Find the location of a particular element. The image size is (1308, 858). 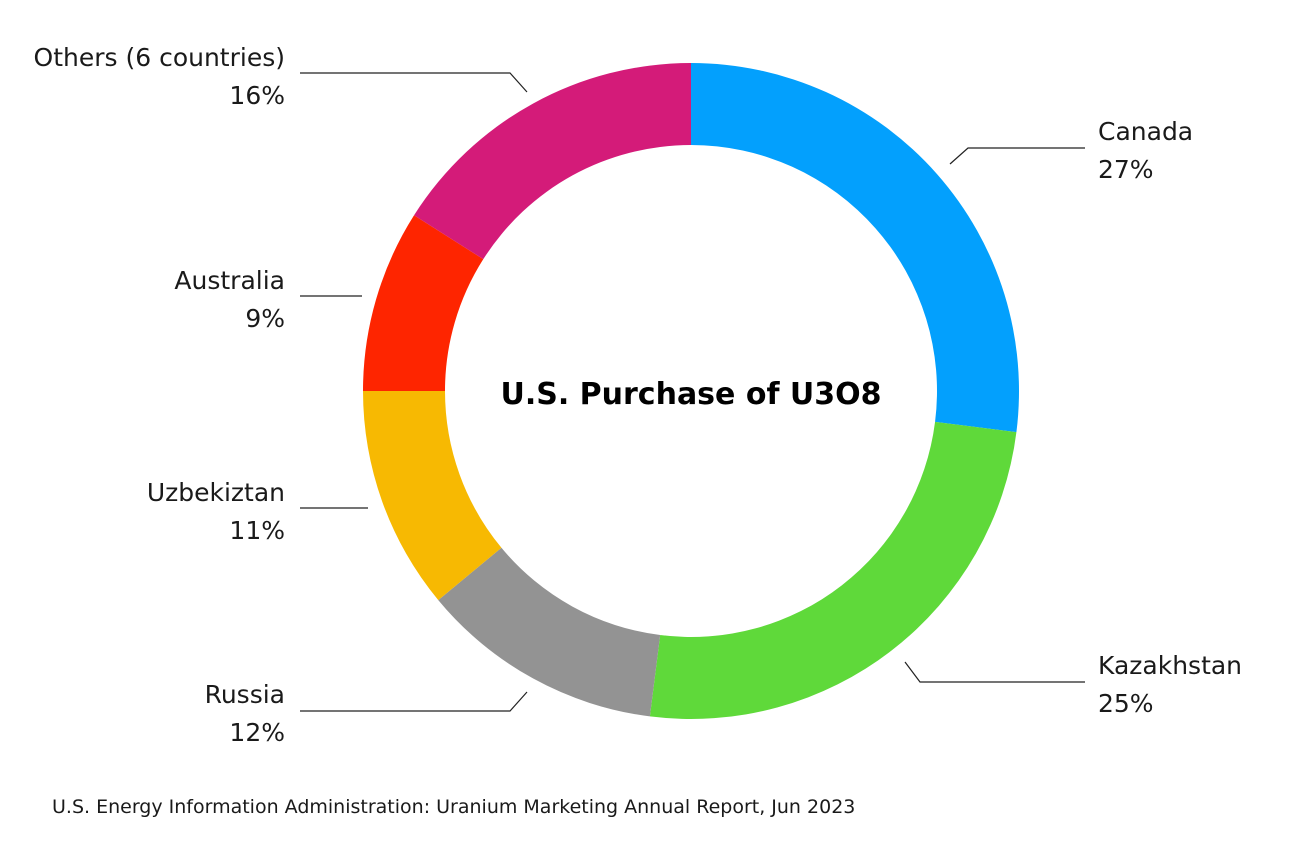

slice-value-australia: 9% is located at coordinates (265, 318).